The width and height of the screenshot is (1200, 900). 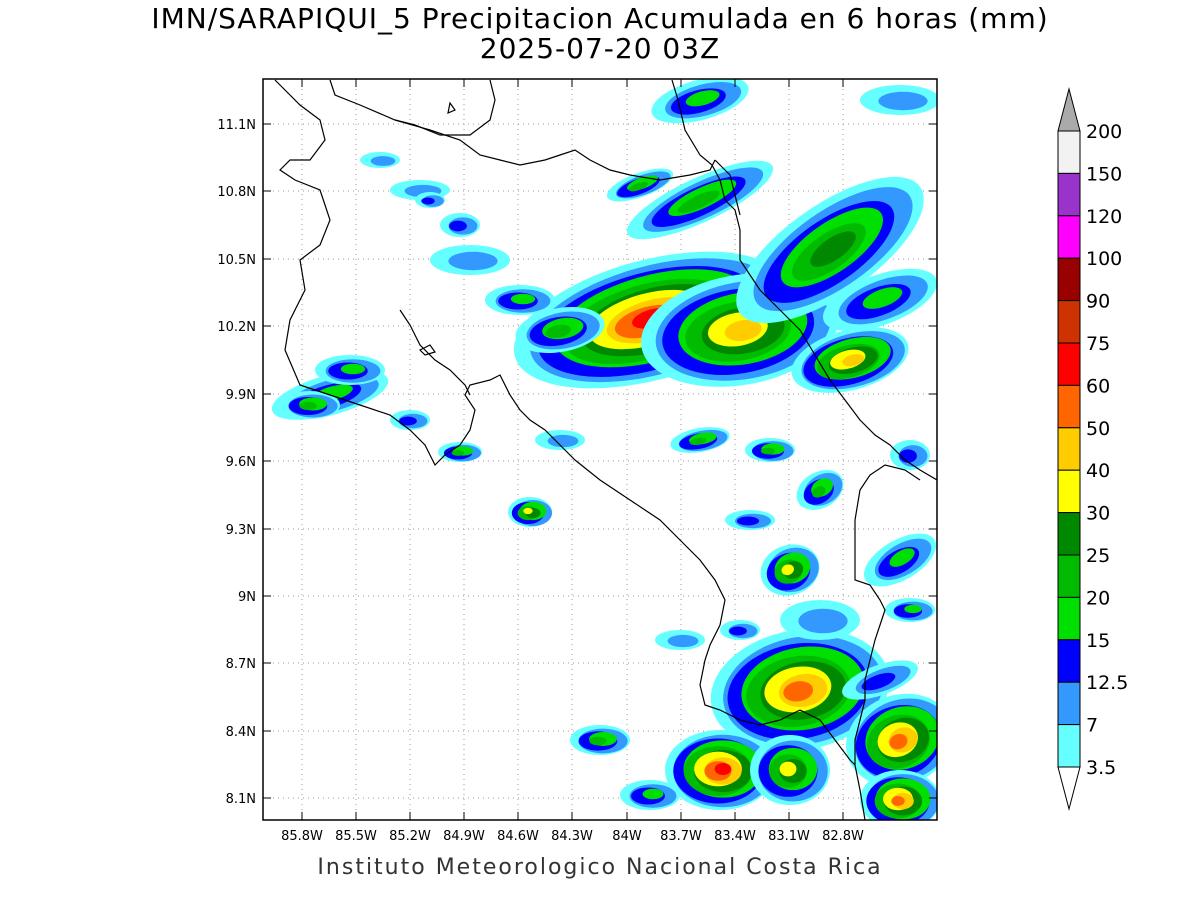 What do you see at coordinates (241, 530) in the screenshot?
I see `lat-tick-label: 9.3N` at bounding box center [241, 530].